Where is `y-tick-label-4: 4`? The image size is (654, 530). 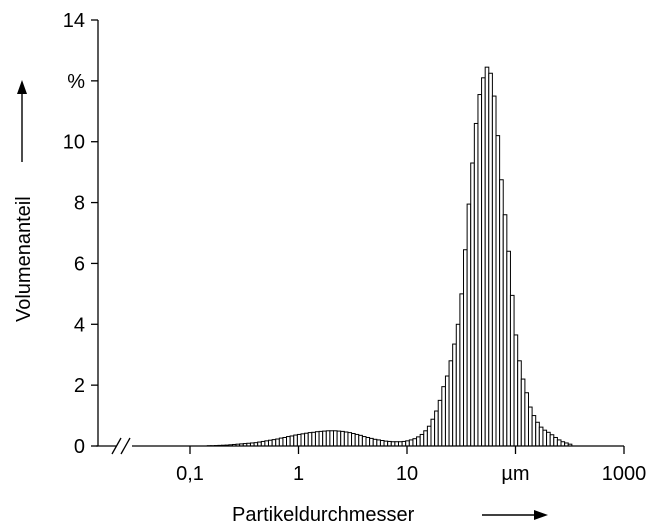 y-tick-label-4: 4 is located at coordinates (79, 325).